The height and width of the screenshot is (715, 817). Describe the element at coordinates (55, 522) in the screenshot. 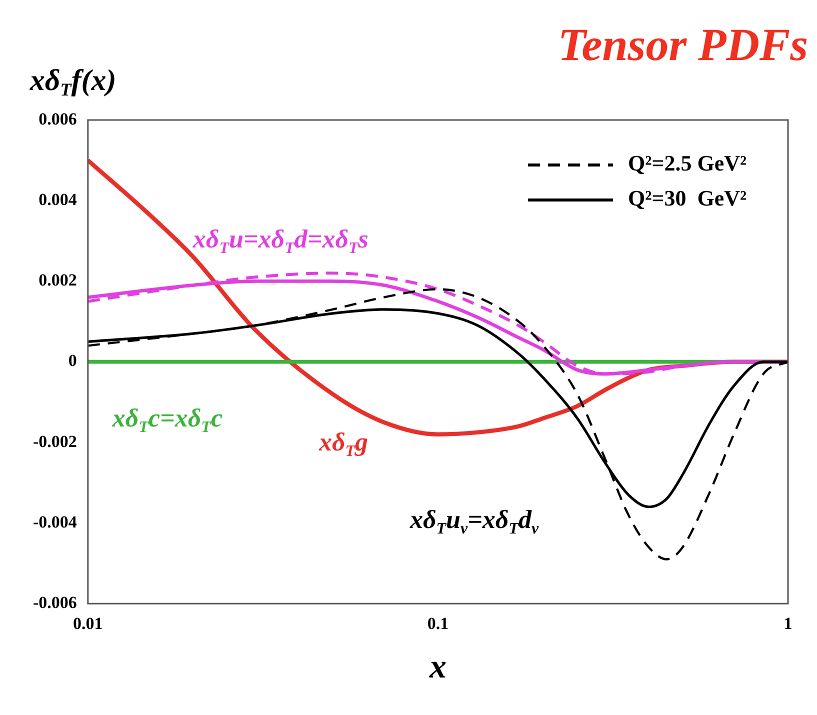

I see `y-tick-label: -0.004` at that location.